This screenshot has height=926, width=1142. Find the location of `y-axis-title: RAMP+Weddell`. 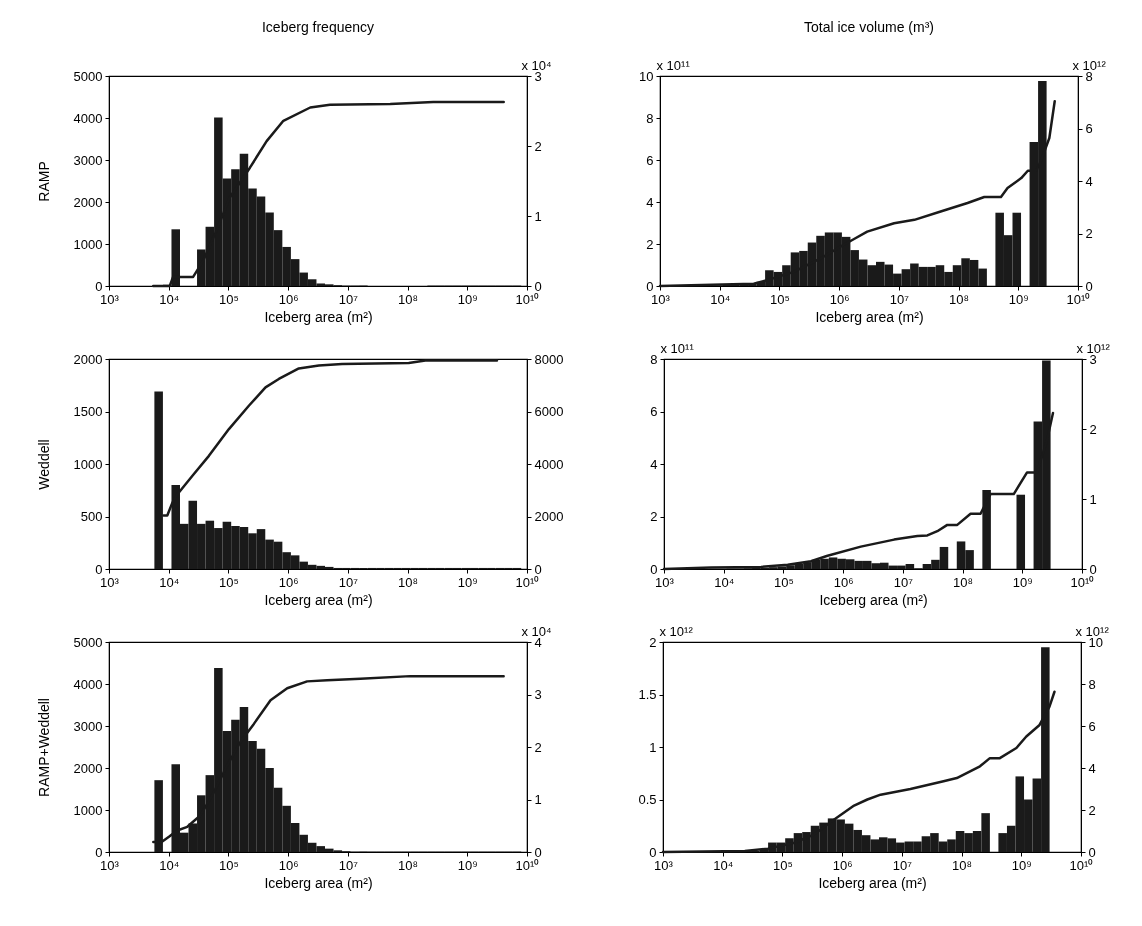

y-axis-title: RAMP+Weddell is located at coordinates (43, 747).